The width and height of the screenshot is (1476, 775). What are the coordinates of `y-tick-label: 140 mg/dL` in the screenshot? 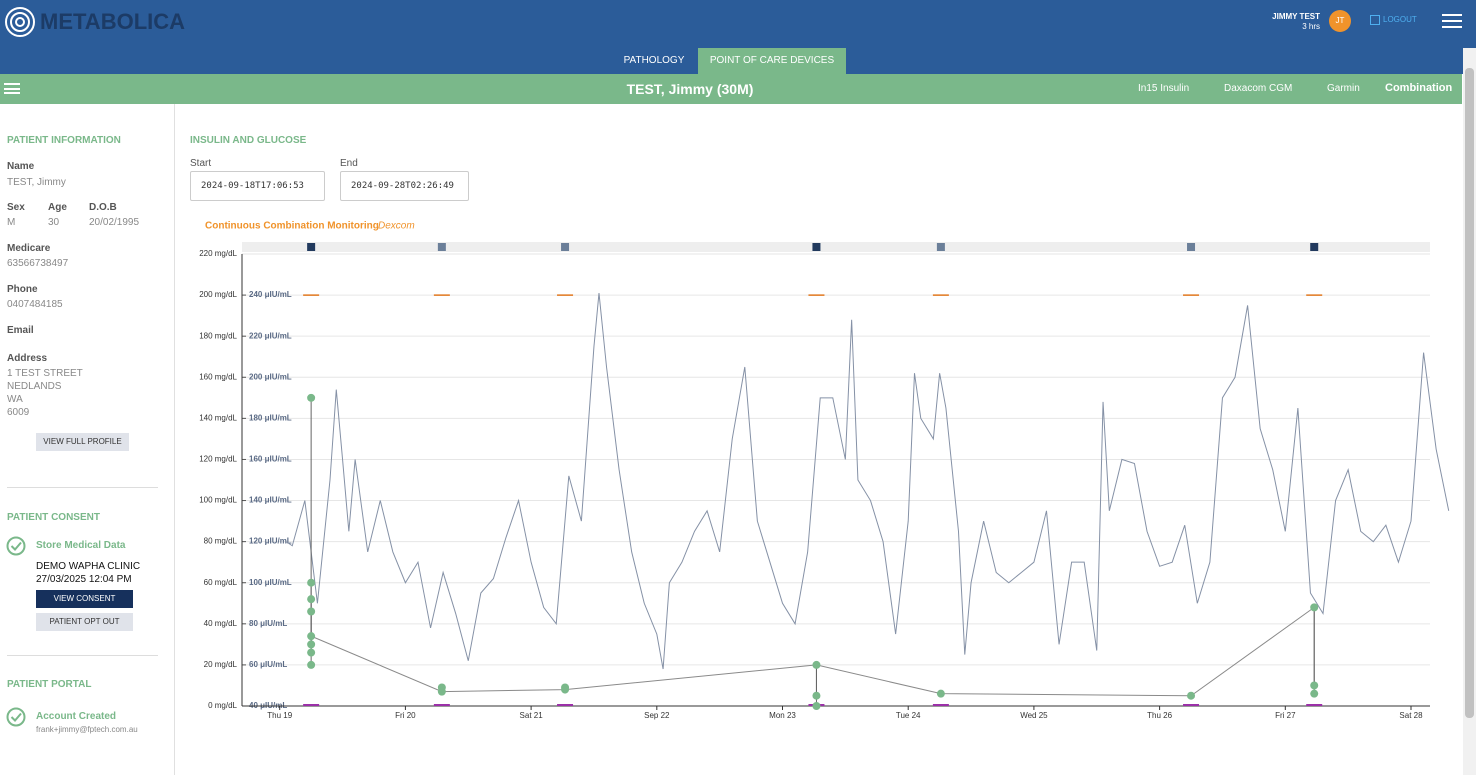 It's located at (218, 417).